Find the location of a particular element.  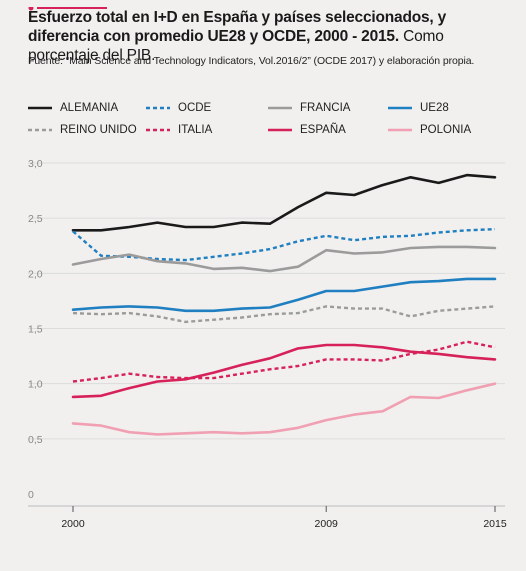

legend-item: ITALIA is located at coordinates (179, 130).